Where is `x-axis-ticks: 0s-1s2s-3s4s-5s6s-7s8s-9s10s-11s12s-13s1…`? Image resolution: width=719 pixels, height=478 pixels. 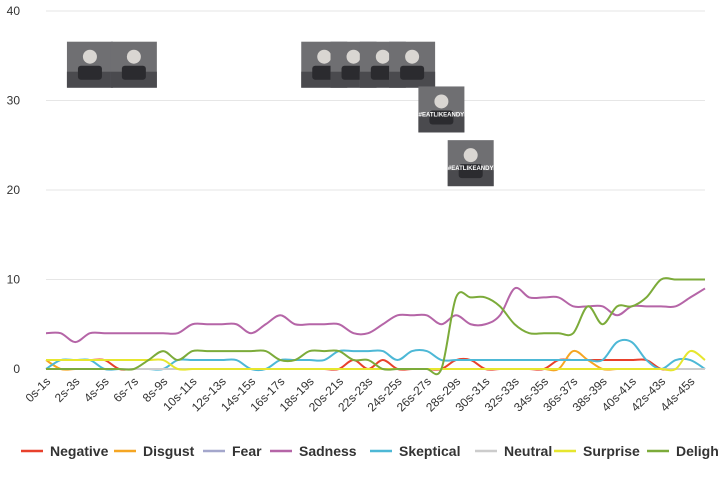 x-axis-ticks: 0s-1s2s-3s4s-5s6s-7s8s-9s10s-11s12s-13s1… is located at coordinates (360, 394).